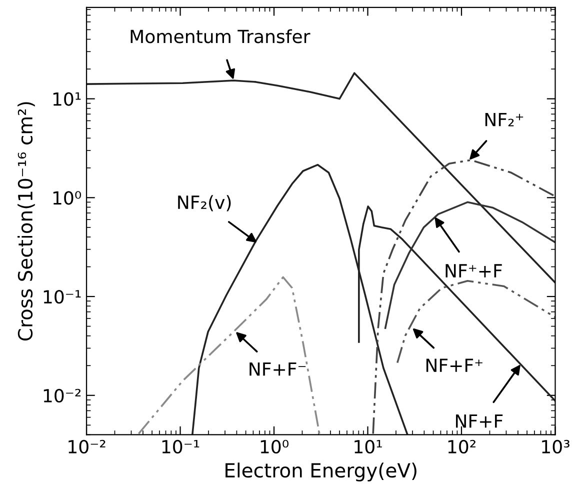 The width and height of the screenshot is (573, 494). Describe the element at coordinates (204, 203) in the screenshot. I see `annotation: NF₂(v)` at that location.